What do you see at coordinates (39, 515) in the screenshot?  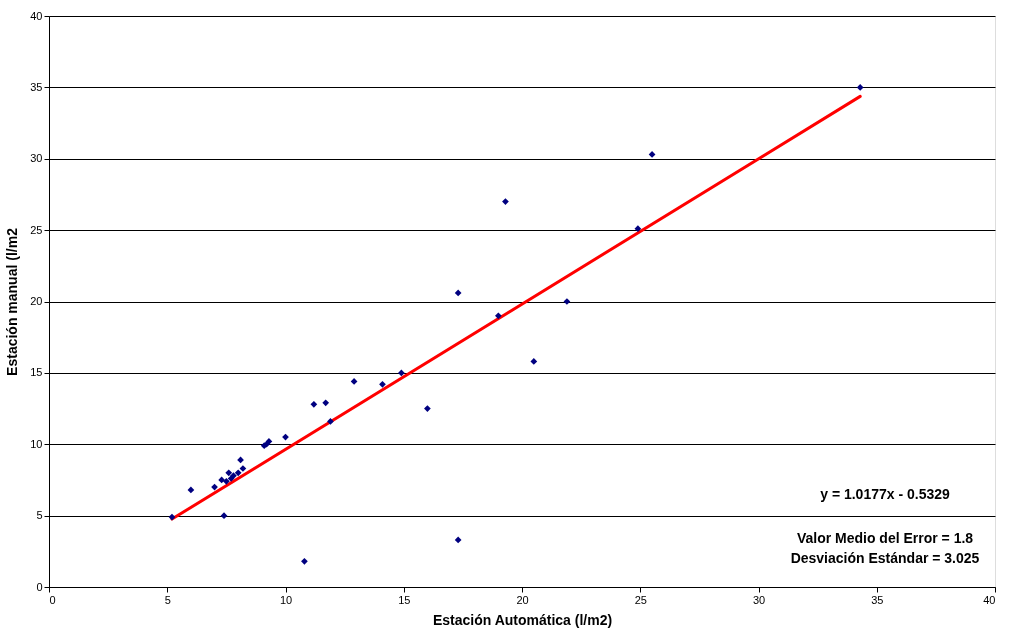 I see `y-tick-label: 5` at bounding box center [39, 515].